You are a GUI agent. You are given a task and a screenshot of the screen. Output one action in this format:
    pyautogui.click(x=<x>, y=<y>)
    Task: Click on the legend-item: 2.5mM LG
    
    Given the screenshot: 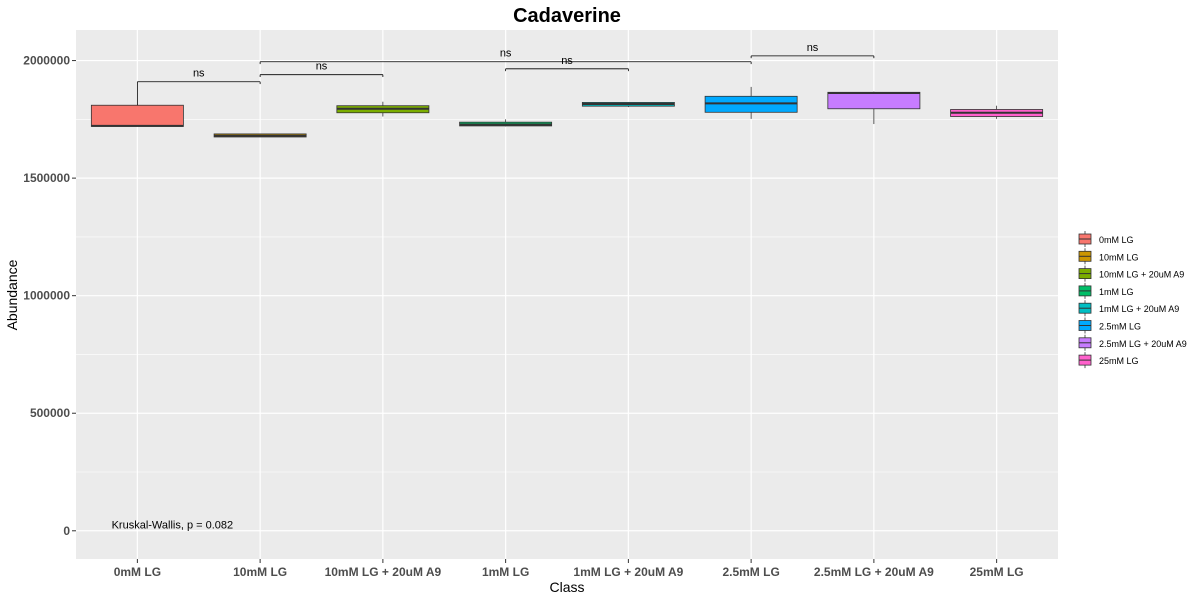 What is the action you would take?
    pyautogui.click(x=1109, y=325)
    